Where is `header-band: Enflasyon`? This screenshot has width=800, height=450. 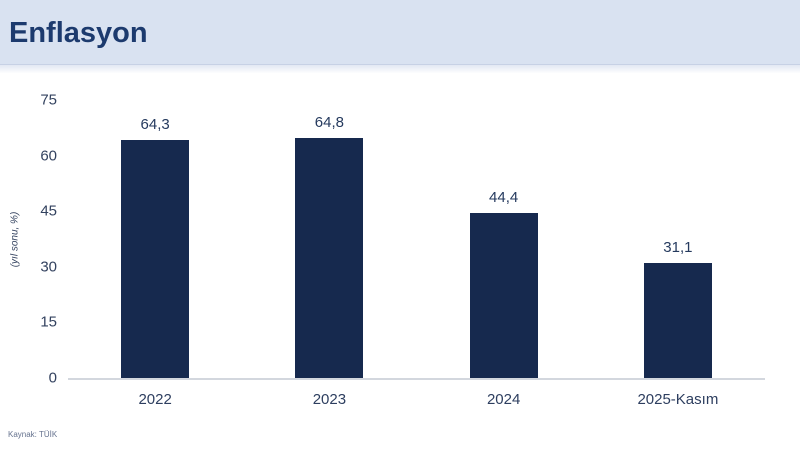 header-band: Enflasyon is located at coordinates (400, 32).